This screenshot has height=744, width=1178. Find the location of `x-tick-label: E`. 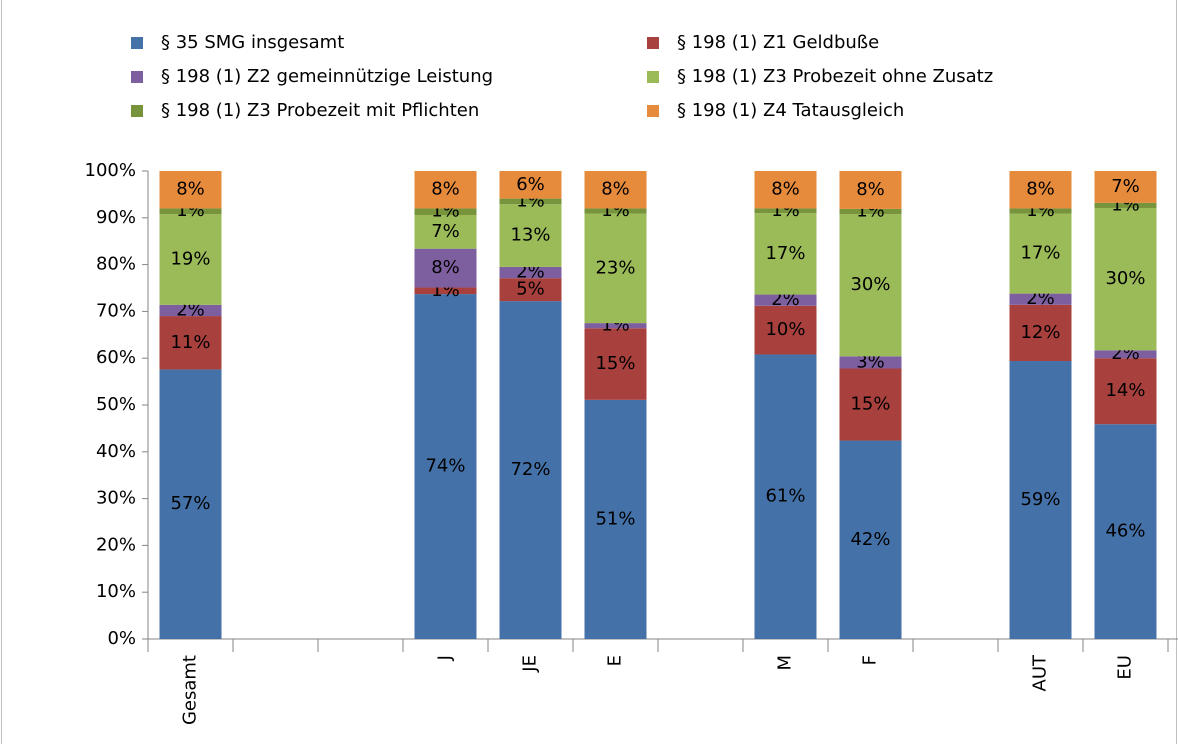

x-tick-label: E is located at coordinates (615, 660).